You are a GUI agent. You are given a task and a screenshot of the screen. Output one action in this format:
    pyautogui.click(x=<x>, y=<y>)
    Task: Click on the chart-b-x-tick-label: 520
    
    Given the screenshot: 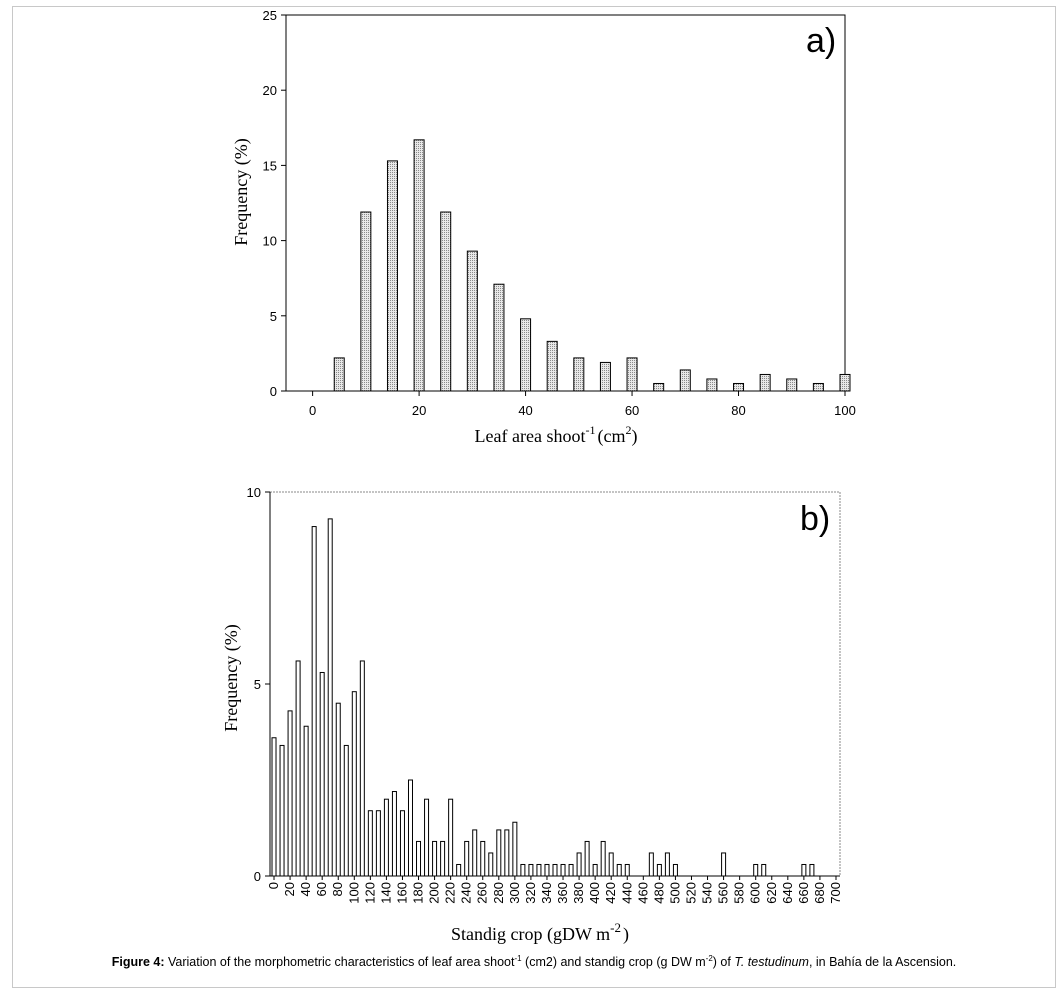 What is the action you would take?
    pyautogui.click(x=690, y=893)
    